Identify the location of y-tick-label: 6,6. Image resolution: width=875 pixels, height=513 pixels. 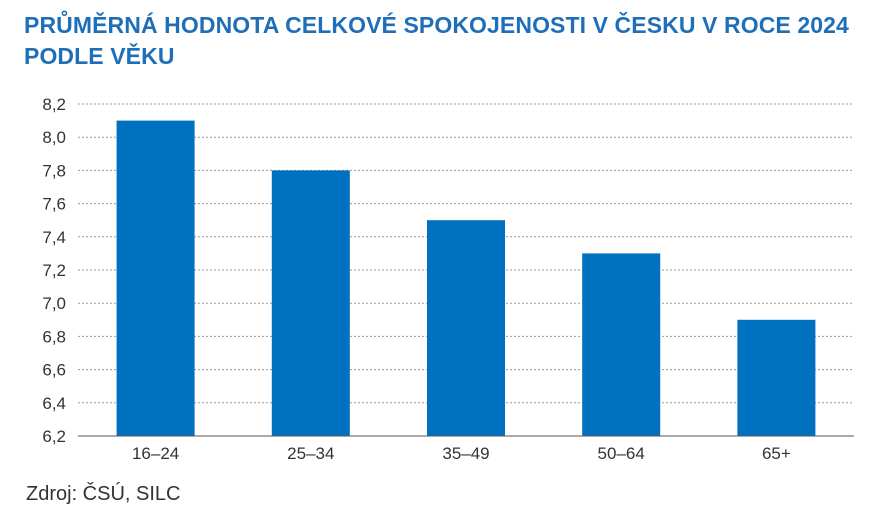
(54, 370).